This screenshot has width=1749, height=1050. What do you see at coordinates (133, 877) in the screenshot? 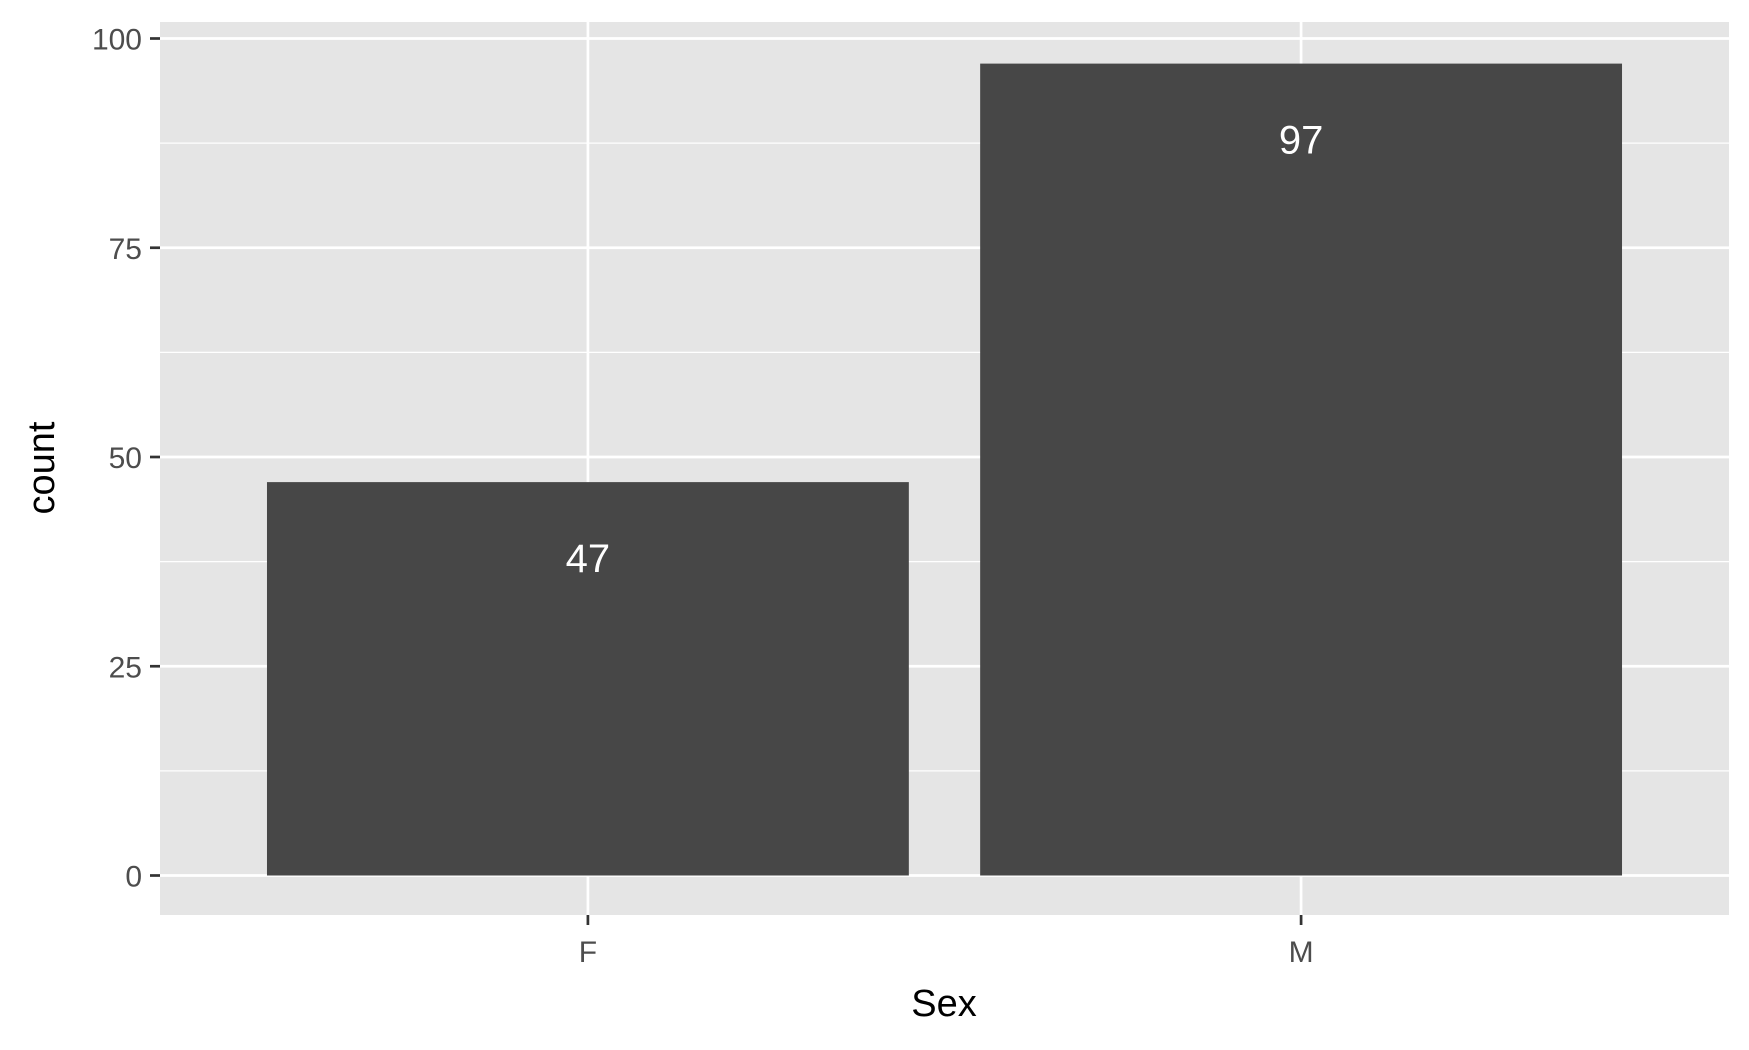
I see `y-tick-label: 0` at bounding box center [133, 877].